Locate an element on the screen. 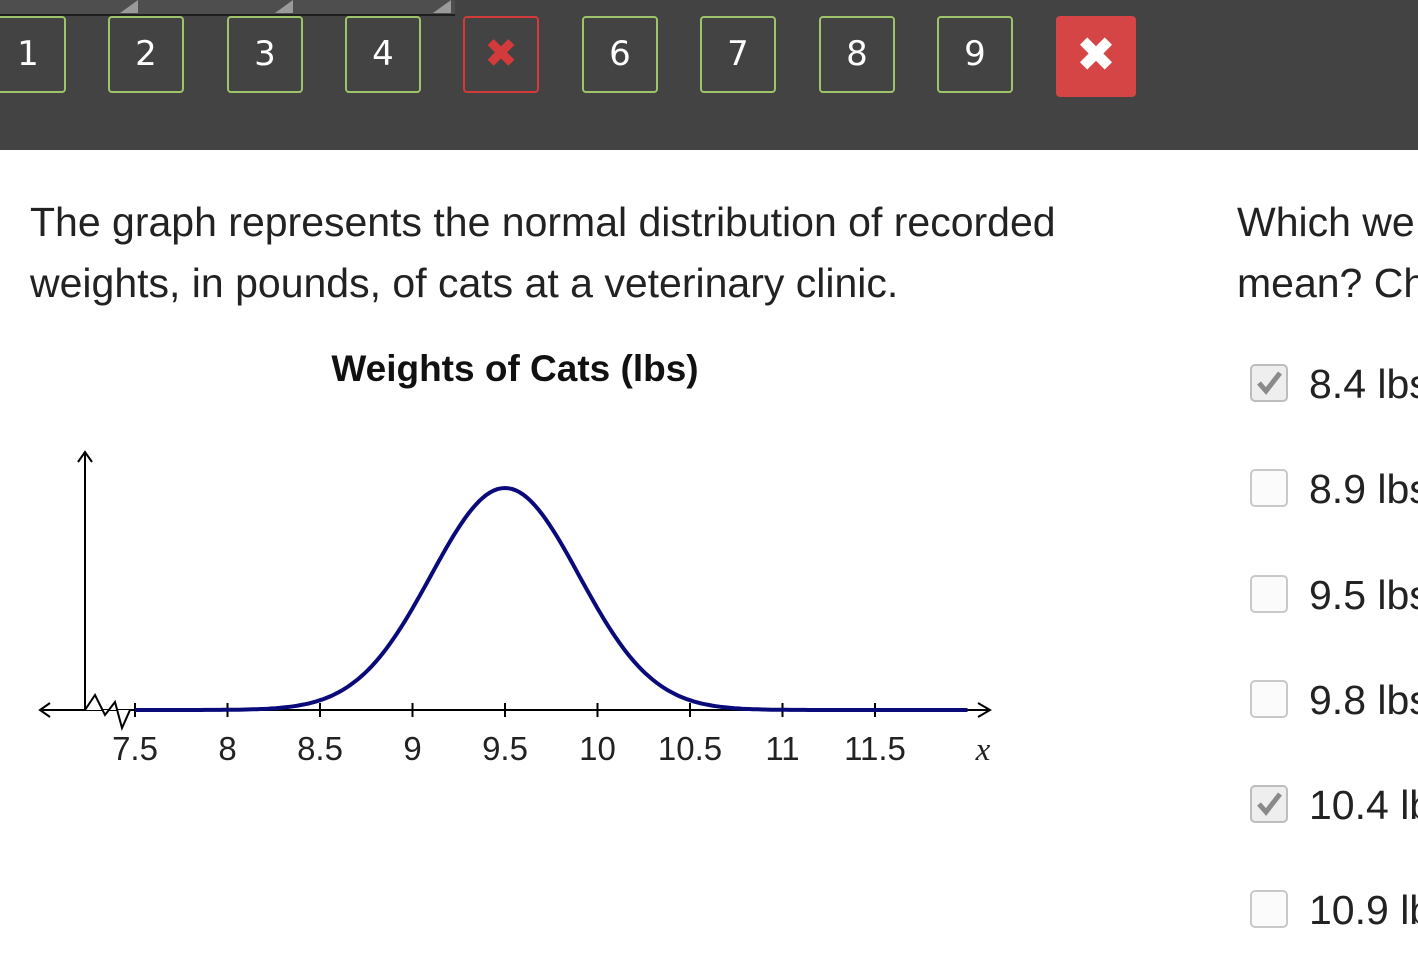  x-axis-left-arrow-icon is located at coordinates (44, 710).